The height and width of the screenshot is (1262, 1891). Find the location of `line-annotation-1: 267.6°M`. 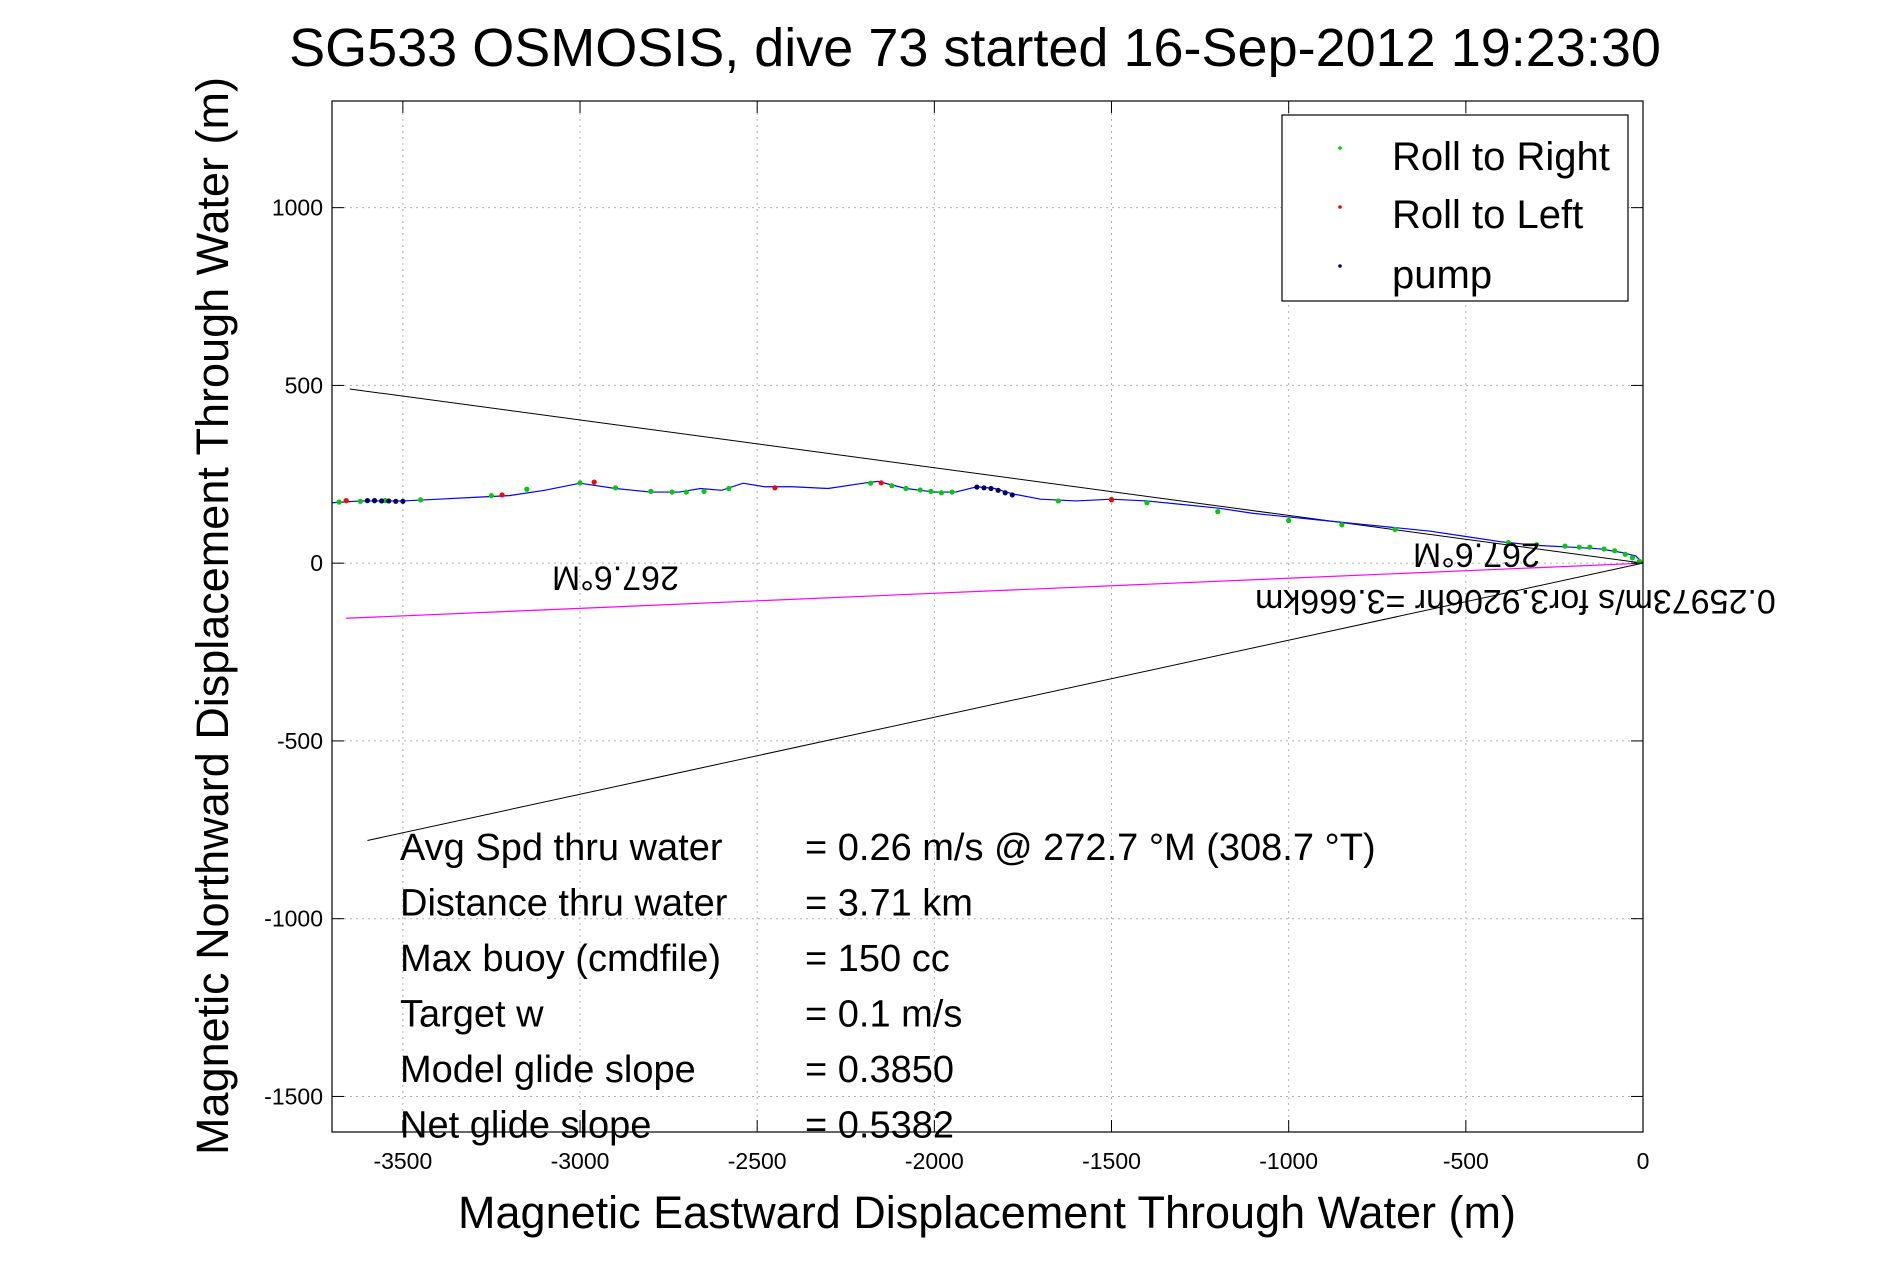

line-annotation-1: 267.6°M is located at coordinates (615, 578).